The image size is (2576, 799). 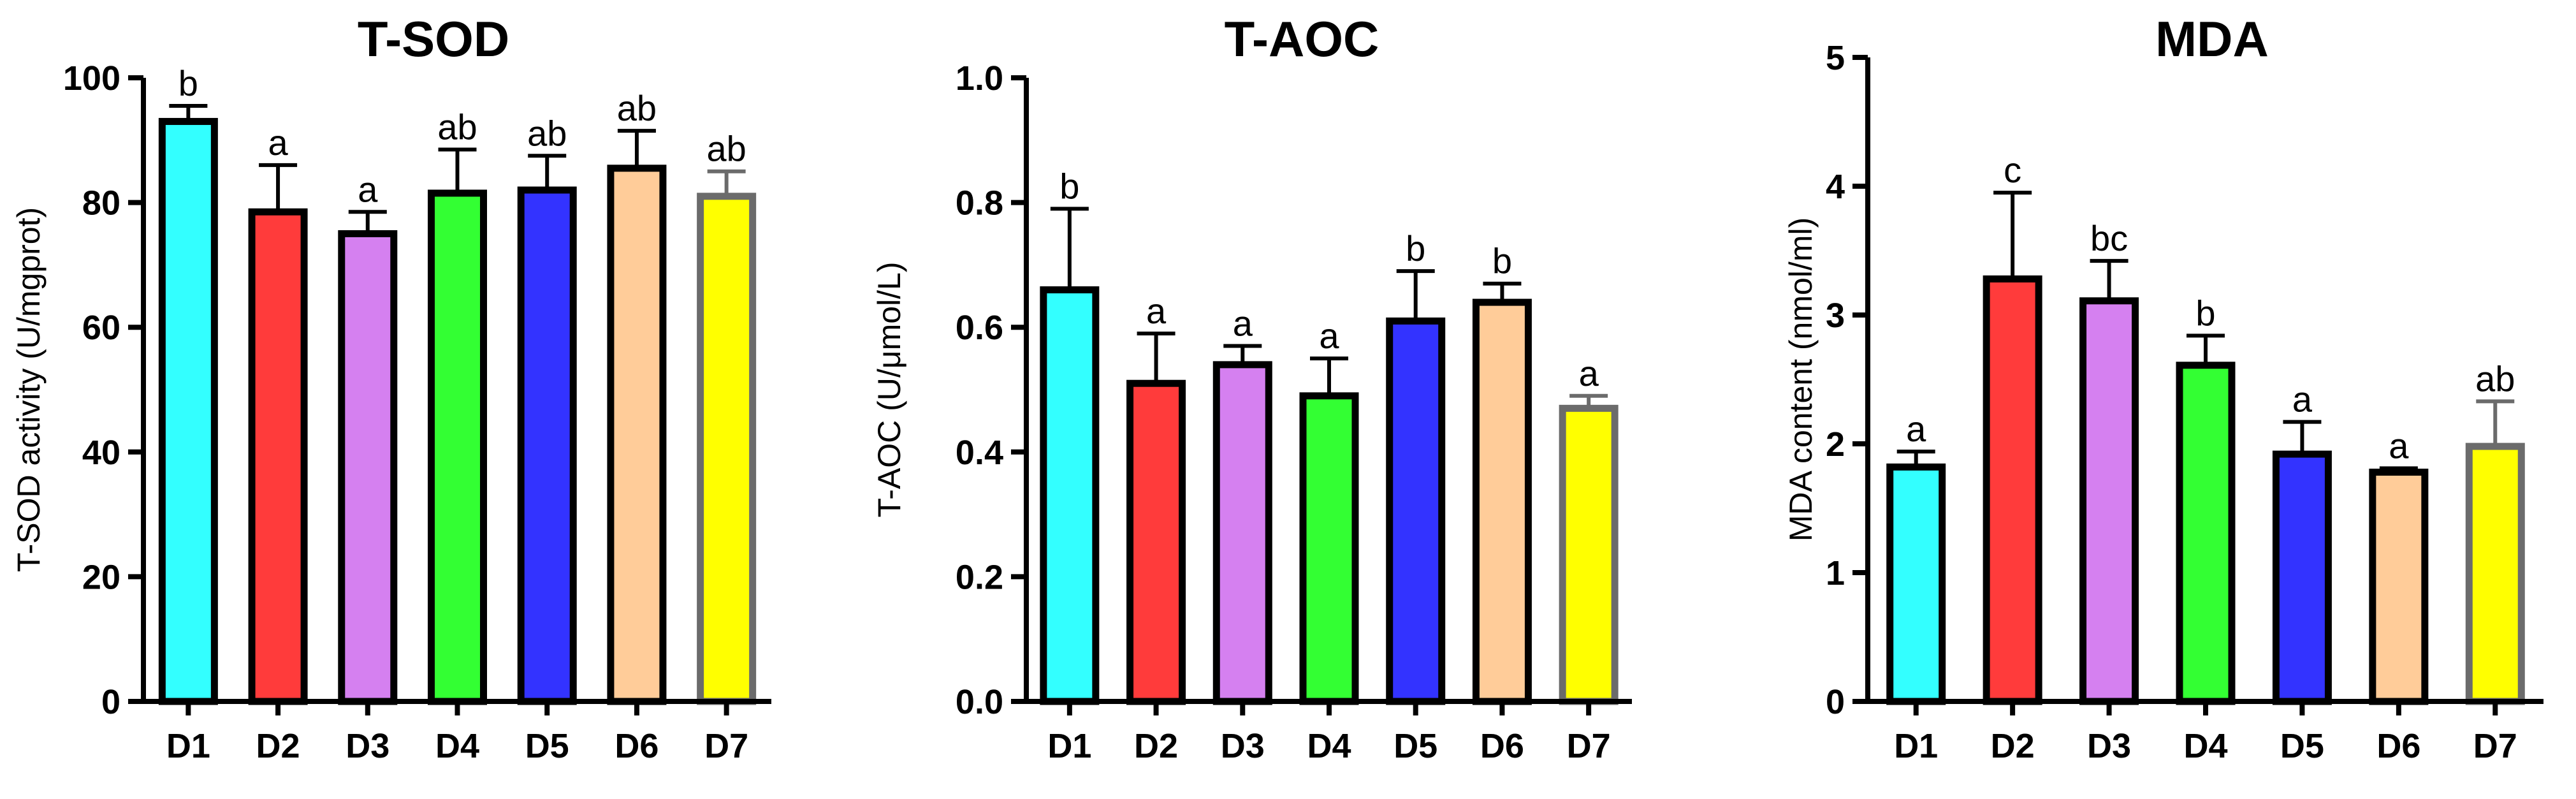 What do you see at coordinates (979, 78) in the screenshot?
I see `y-tick-label: 1.0` at bounding box center [979, 78].